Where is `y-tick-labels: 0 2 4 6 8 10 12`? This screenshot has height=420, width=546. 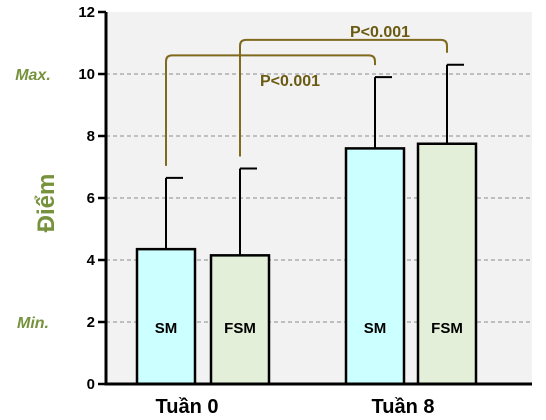 y-tick-labels: 0 2 4 6 8 10 12 is located at coordinates (92, 198).